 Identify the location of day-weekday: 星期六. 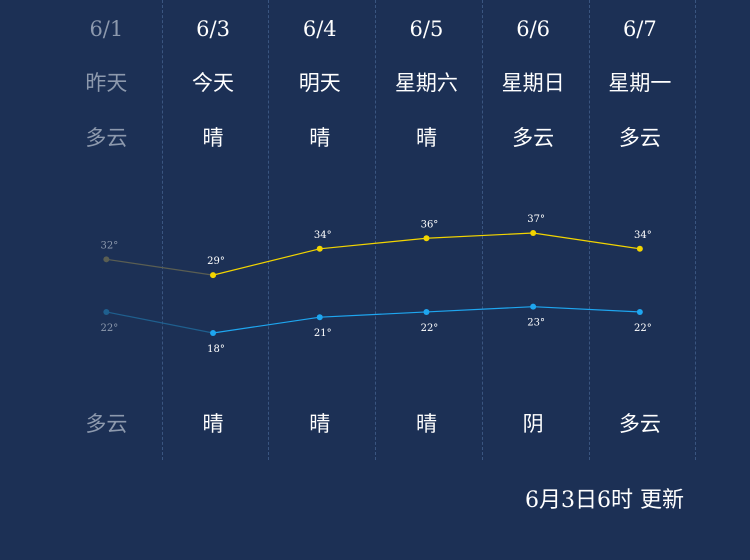
(426, 83).